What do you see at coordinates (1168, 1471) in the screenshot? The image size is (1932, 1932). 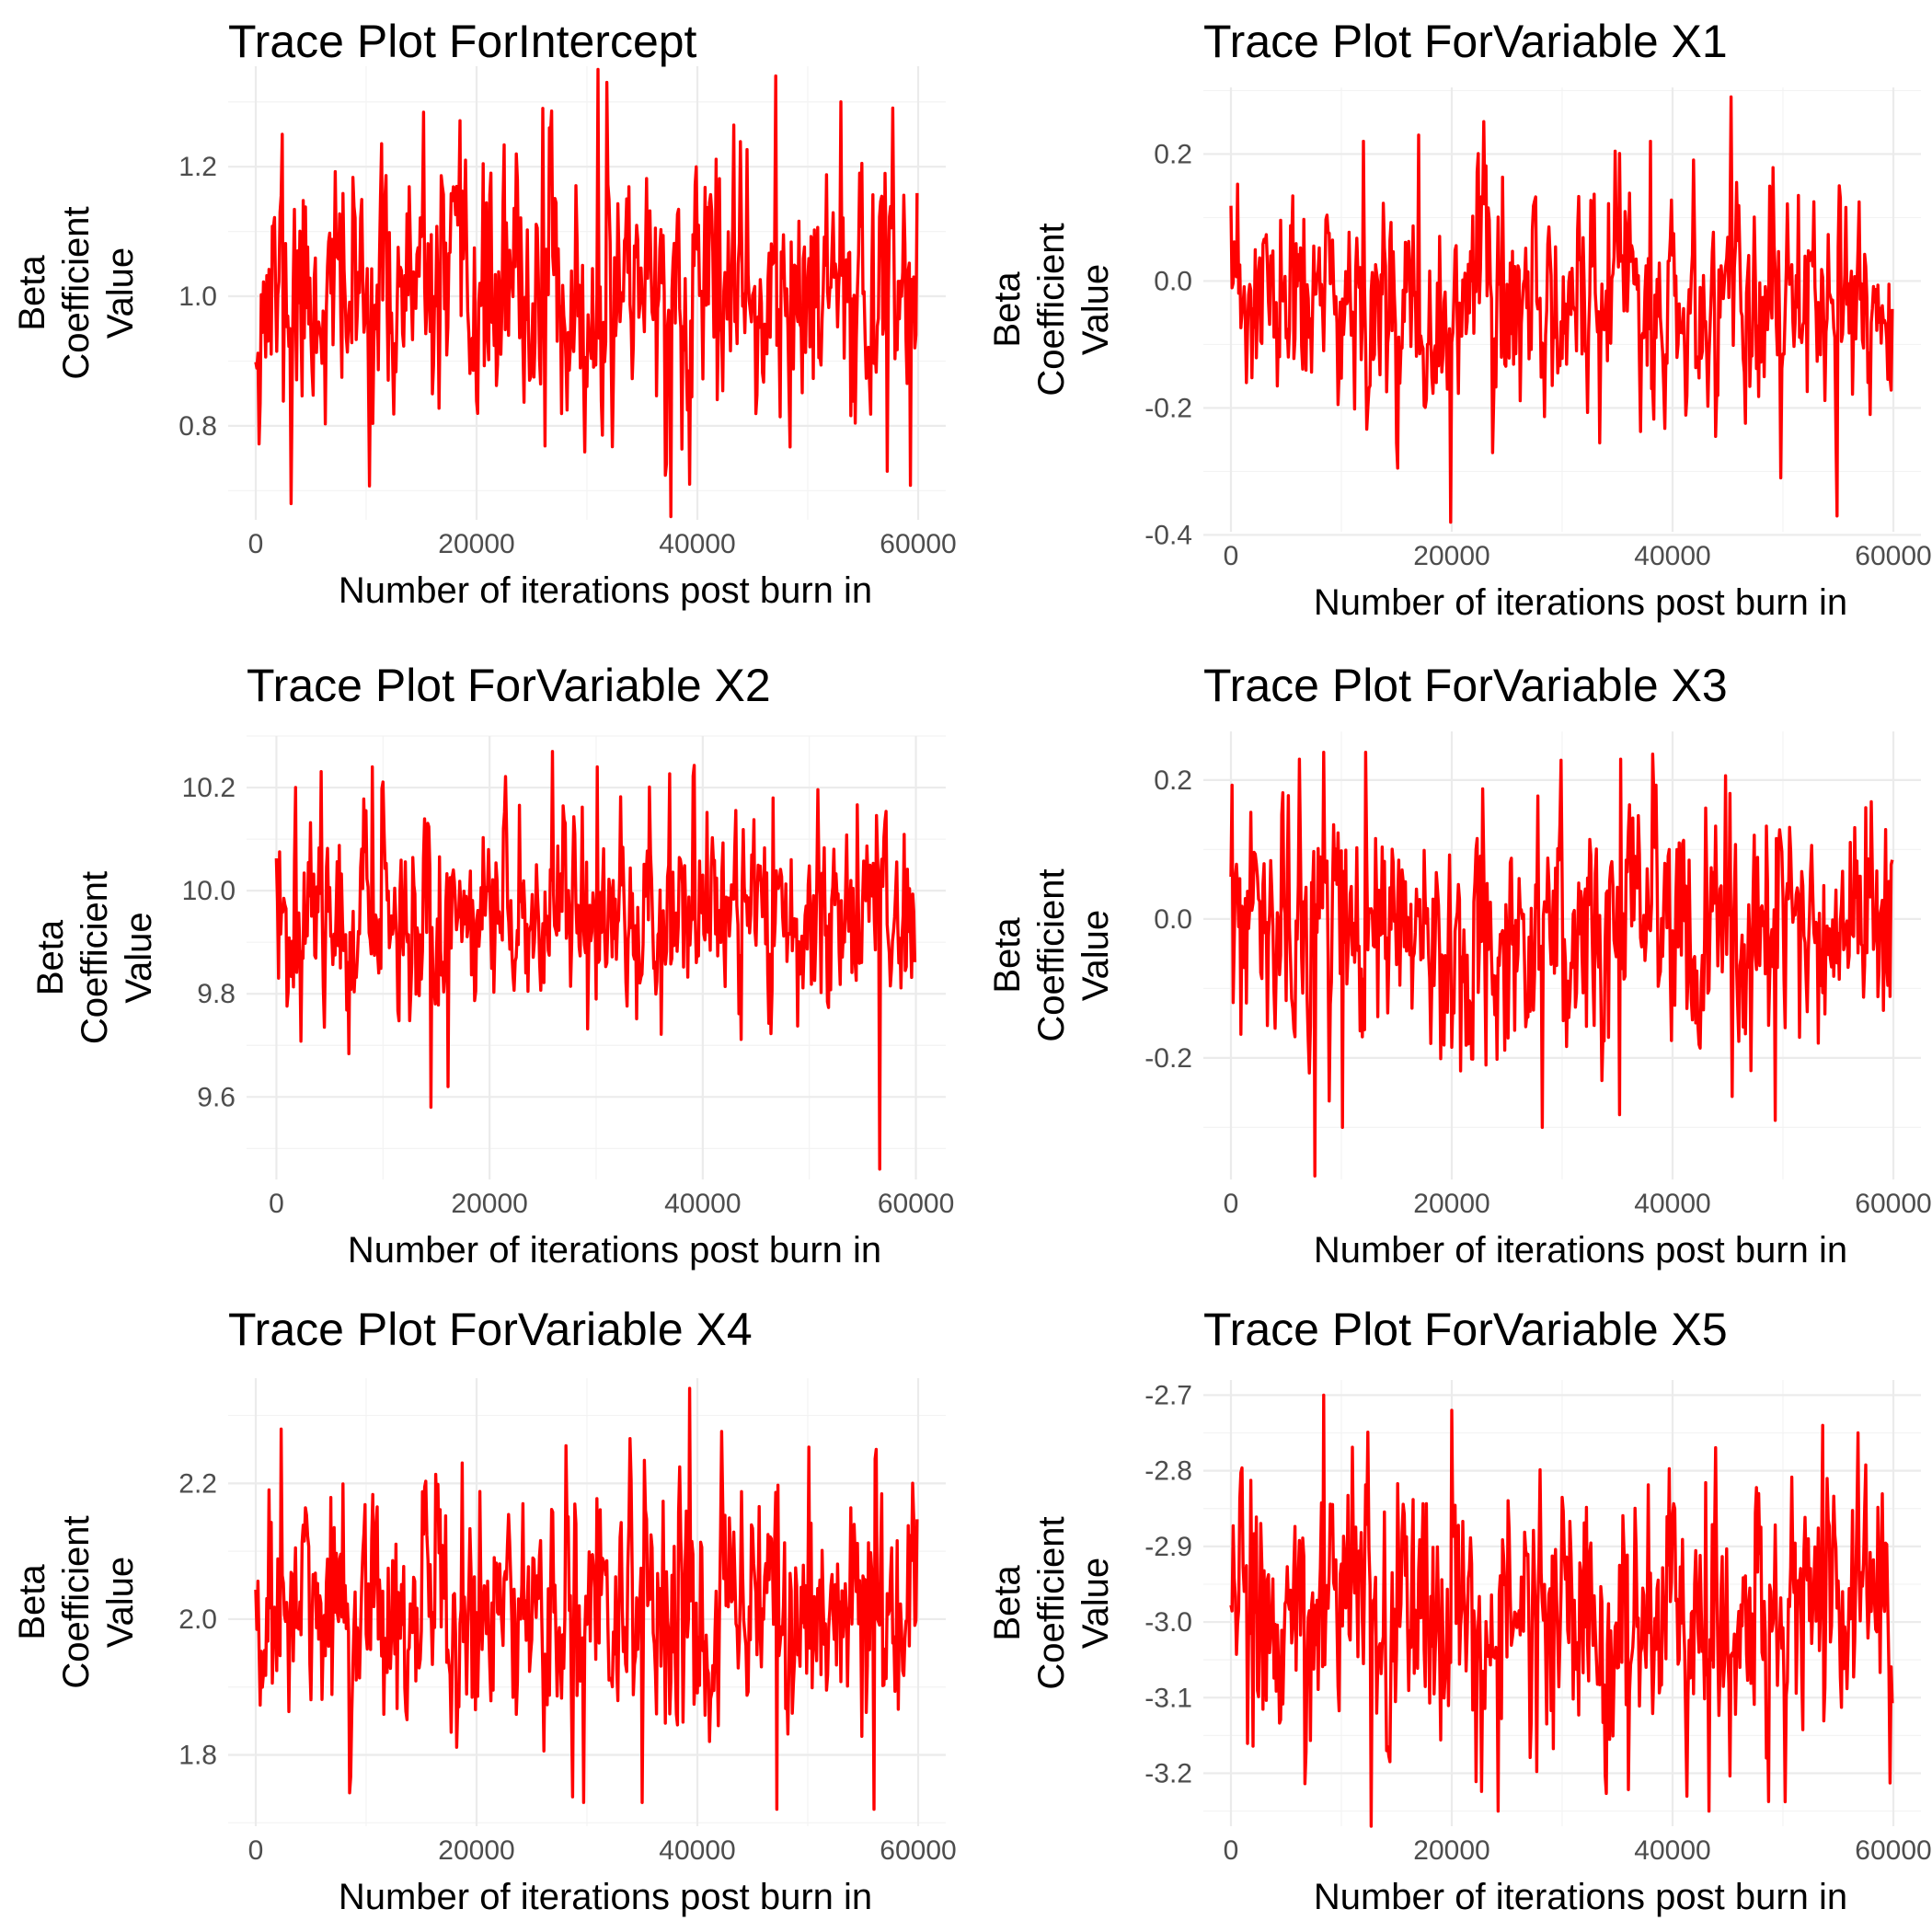 I see `y-tick-label: -2.8` at bounding box center [1168, 1471].